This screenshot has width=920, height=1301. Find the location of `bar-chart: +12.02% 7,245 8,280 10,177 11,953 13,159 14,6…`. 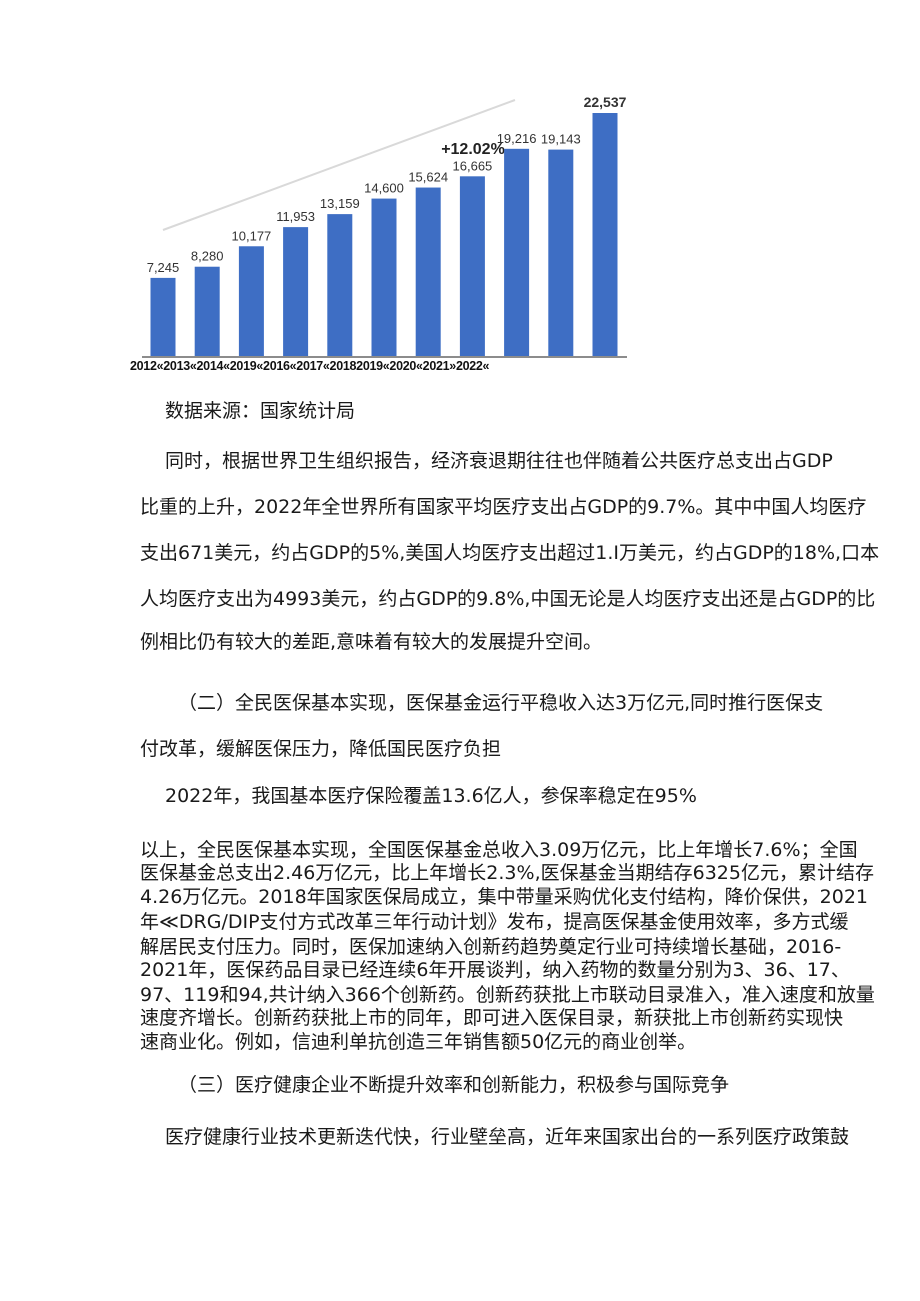

bar-chart: +12.02% 7,245 8,280 10,177 11,953 13,159 14,6… is located at coordinates (384, 226).